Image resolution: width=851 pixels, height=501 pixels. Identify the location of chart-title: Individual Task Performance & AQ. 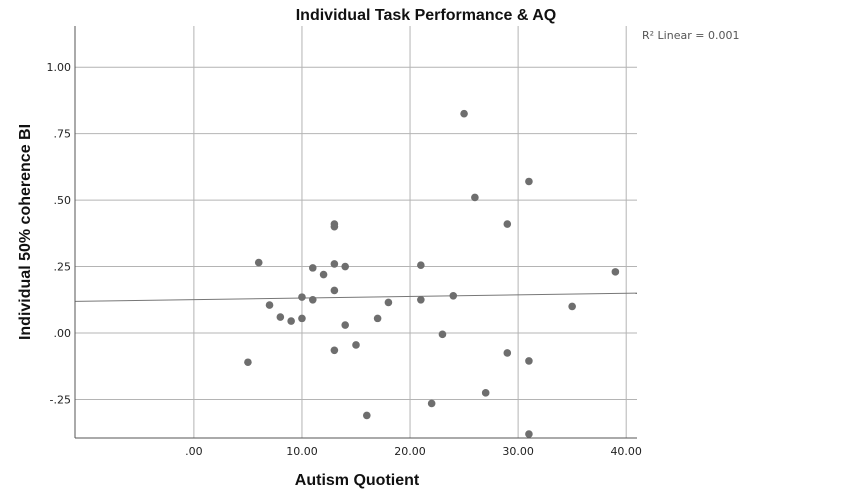
(426, 15).